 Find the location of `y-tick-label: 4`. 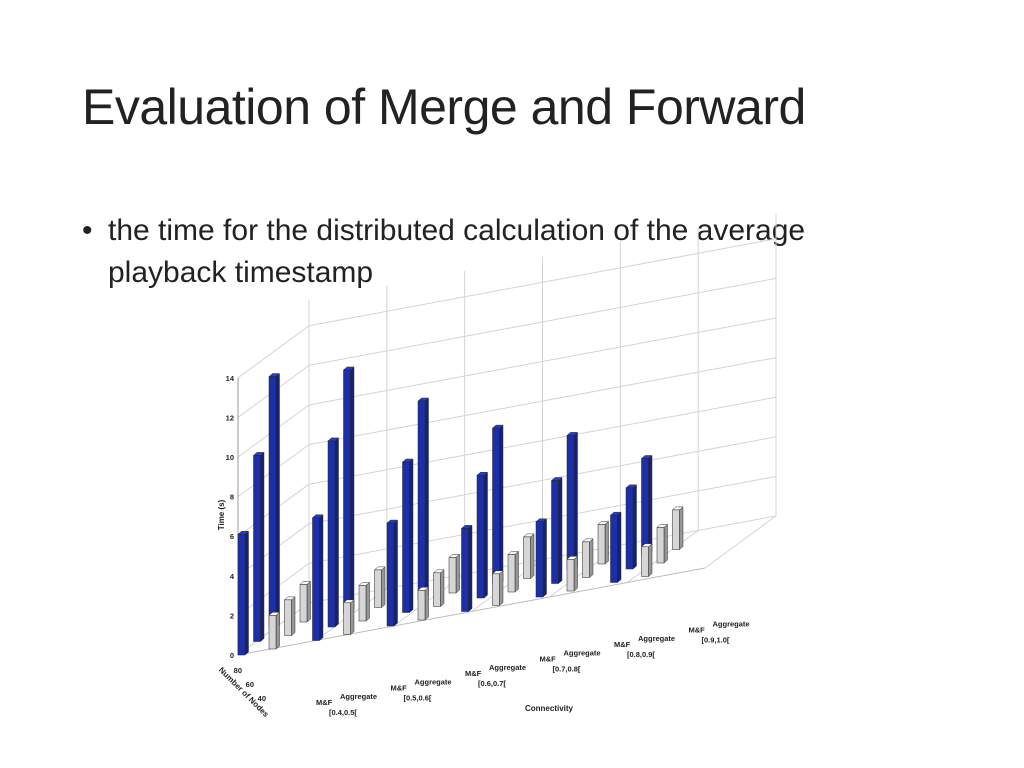

y-tick-label: 4 is located at coordinates (232, 576).